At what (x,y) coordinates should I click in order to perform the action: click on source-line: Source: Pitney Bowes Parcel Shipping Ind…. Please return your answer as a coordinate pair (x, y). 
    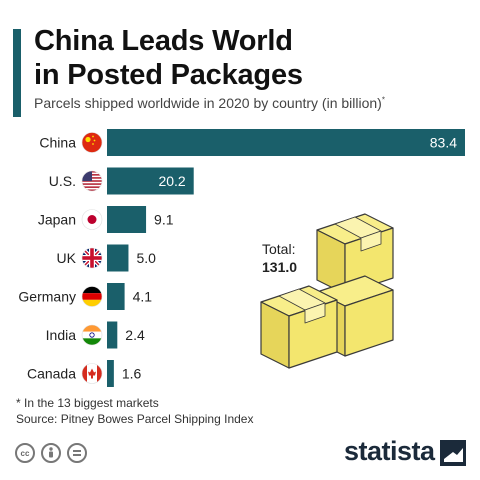
    Looking at the image, I should click on (135, 419).